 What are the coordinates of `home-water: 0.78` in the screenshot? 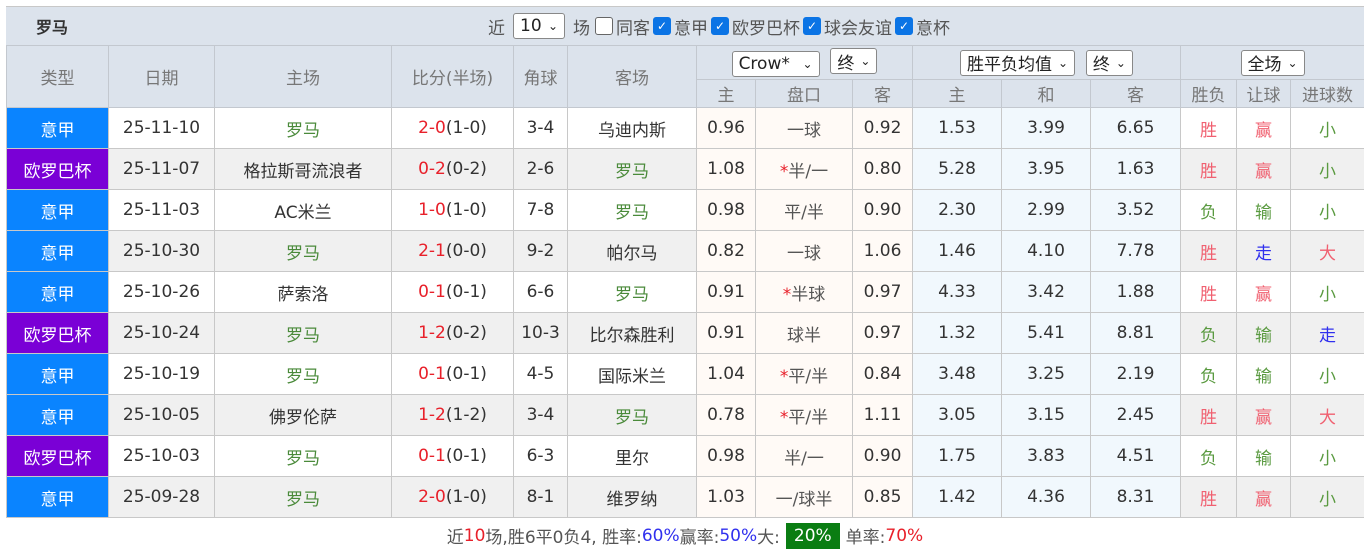 It's located at (726, 415).